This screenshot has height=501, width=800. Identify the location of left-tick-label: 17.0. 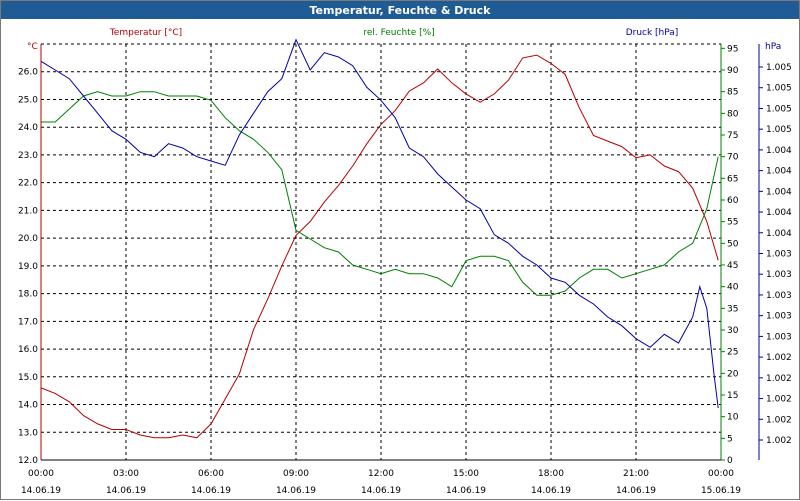
(28, 322).